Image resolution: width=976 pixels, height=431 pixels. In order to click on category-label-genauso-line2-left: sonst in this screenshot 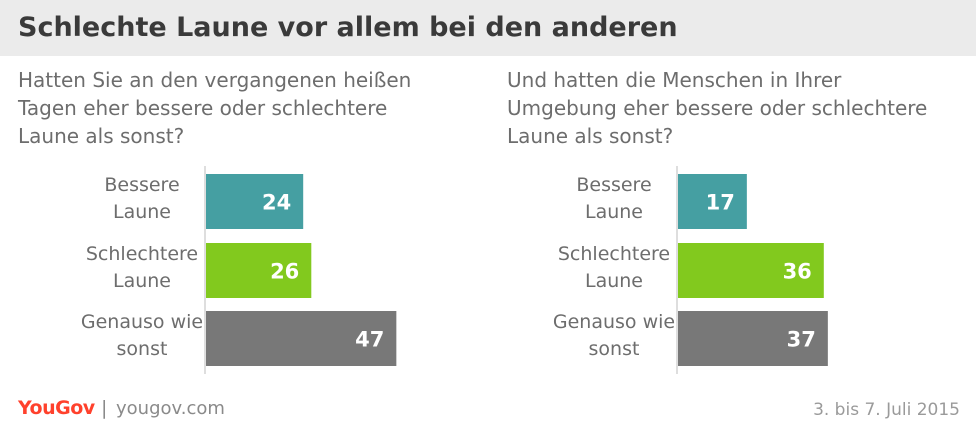, I will do `click(142, 349)`.